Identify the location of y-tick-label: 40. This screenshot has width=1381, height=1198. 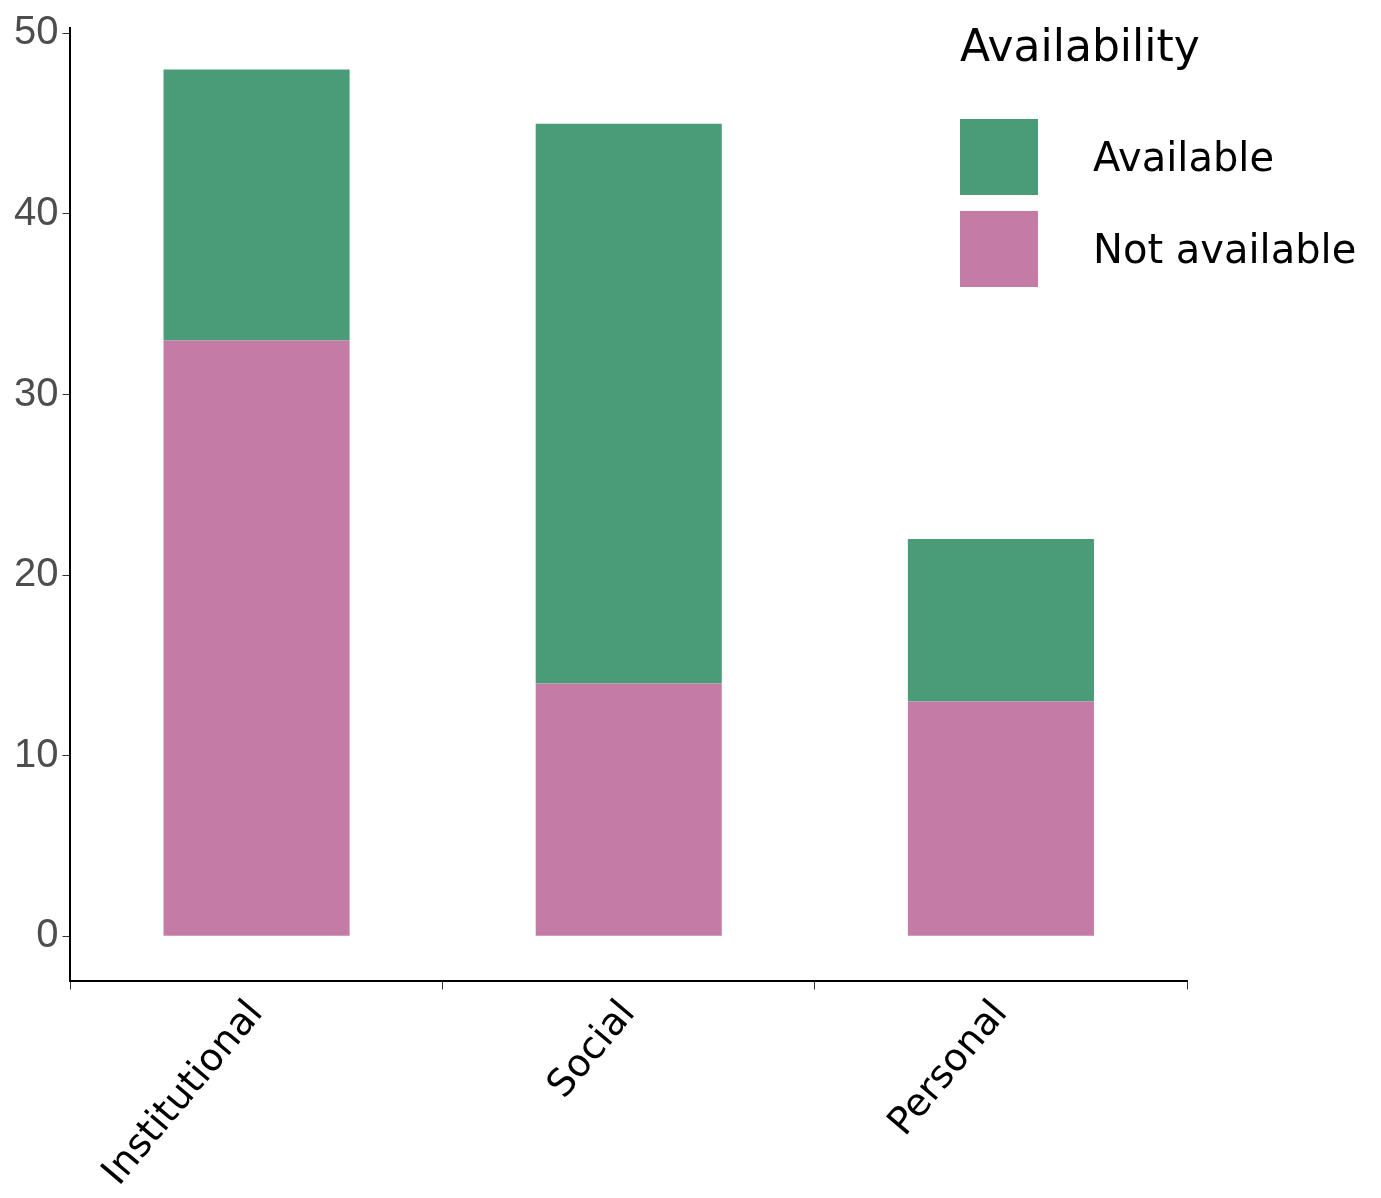
(36, 211).